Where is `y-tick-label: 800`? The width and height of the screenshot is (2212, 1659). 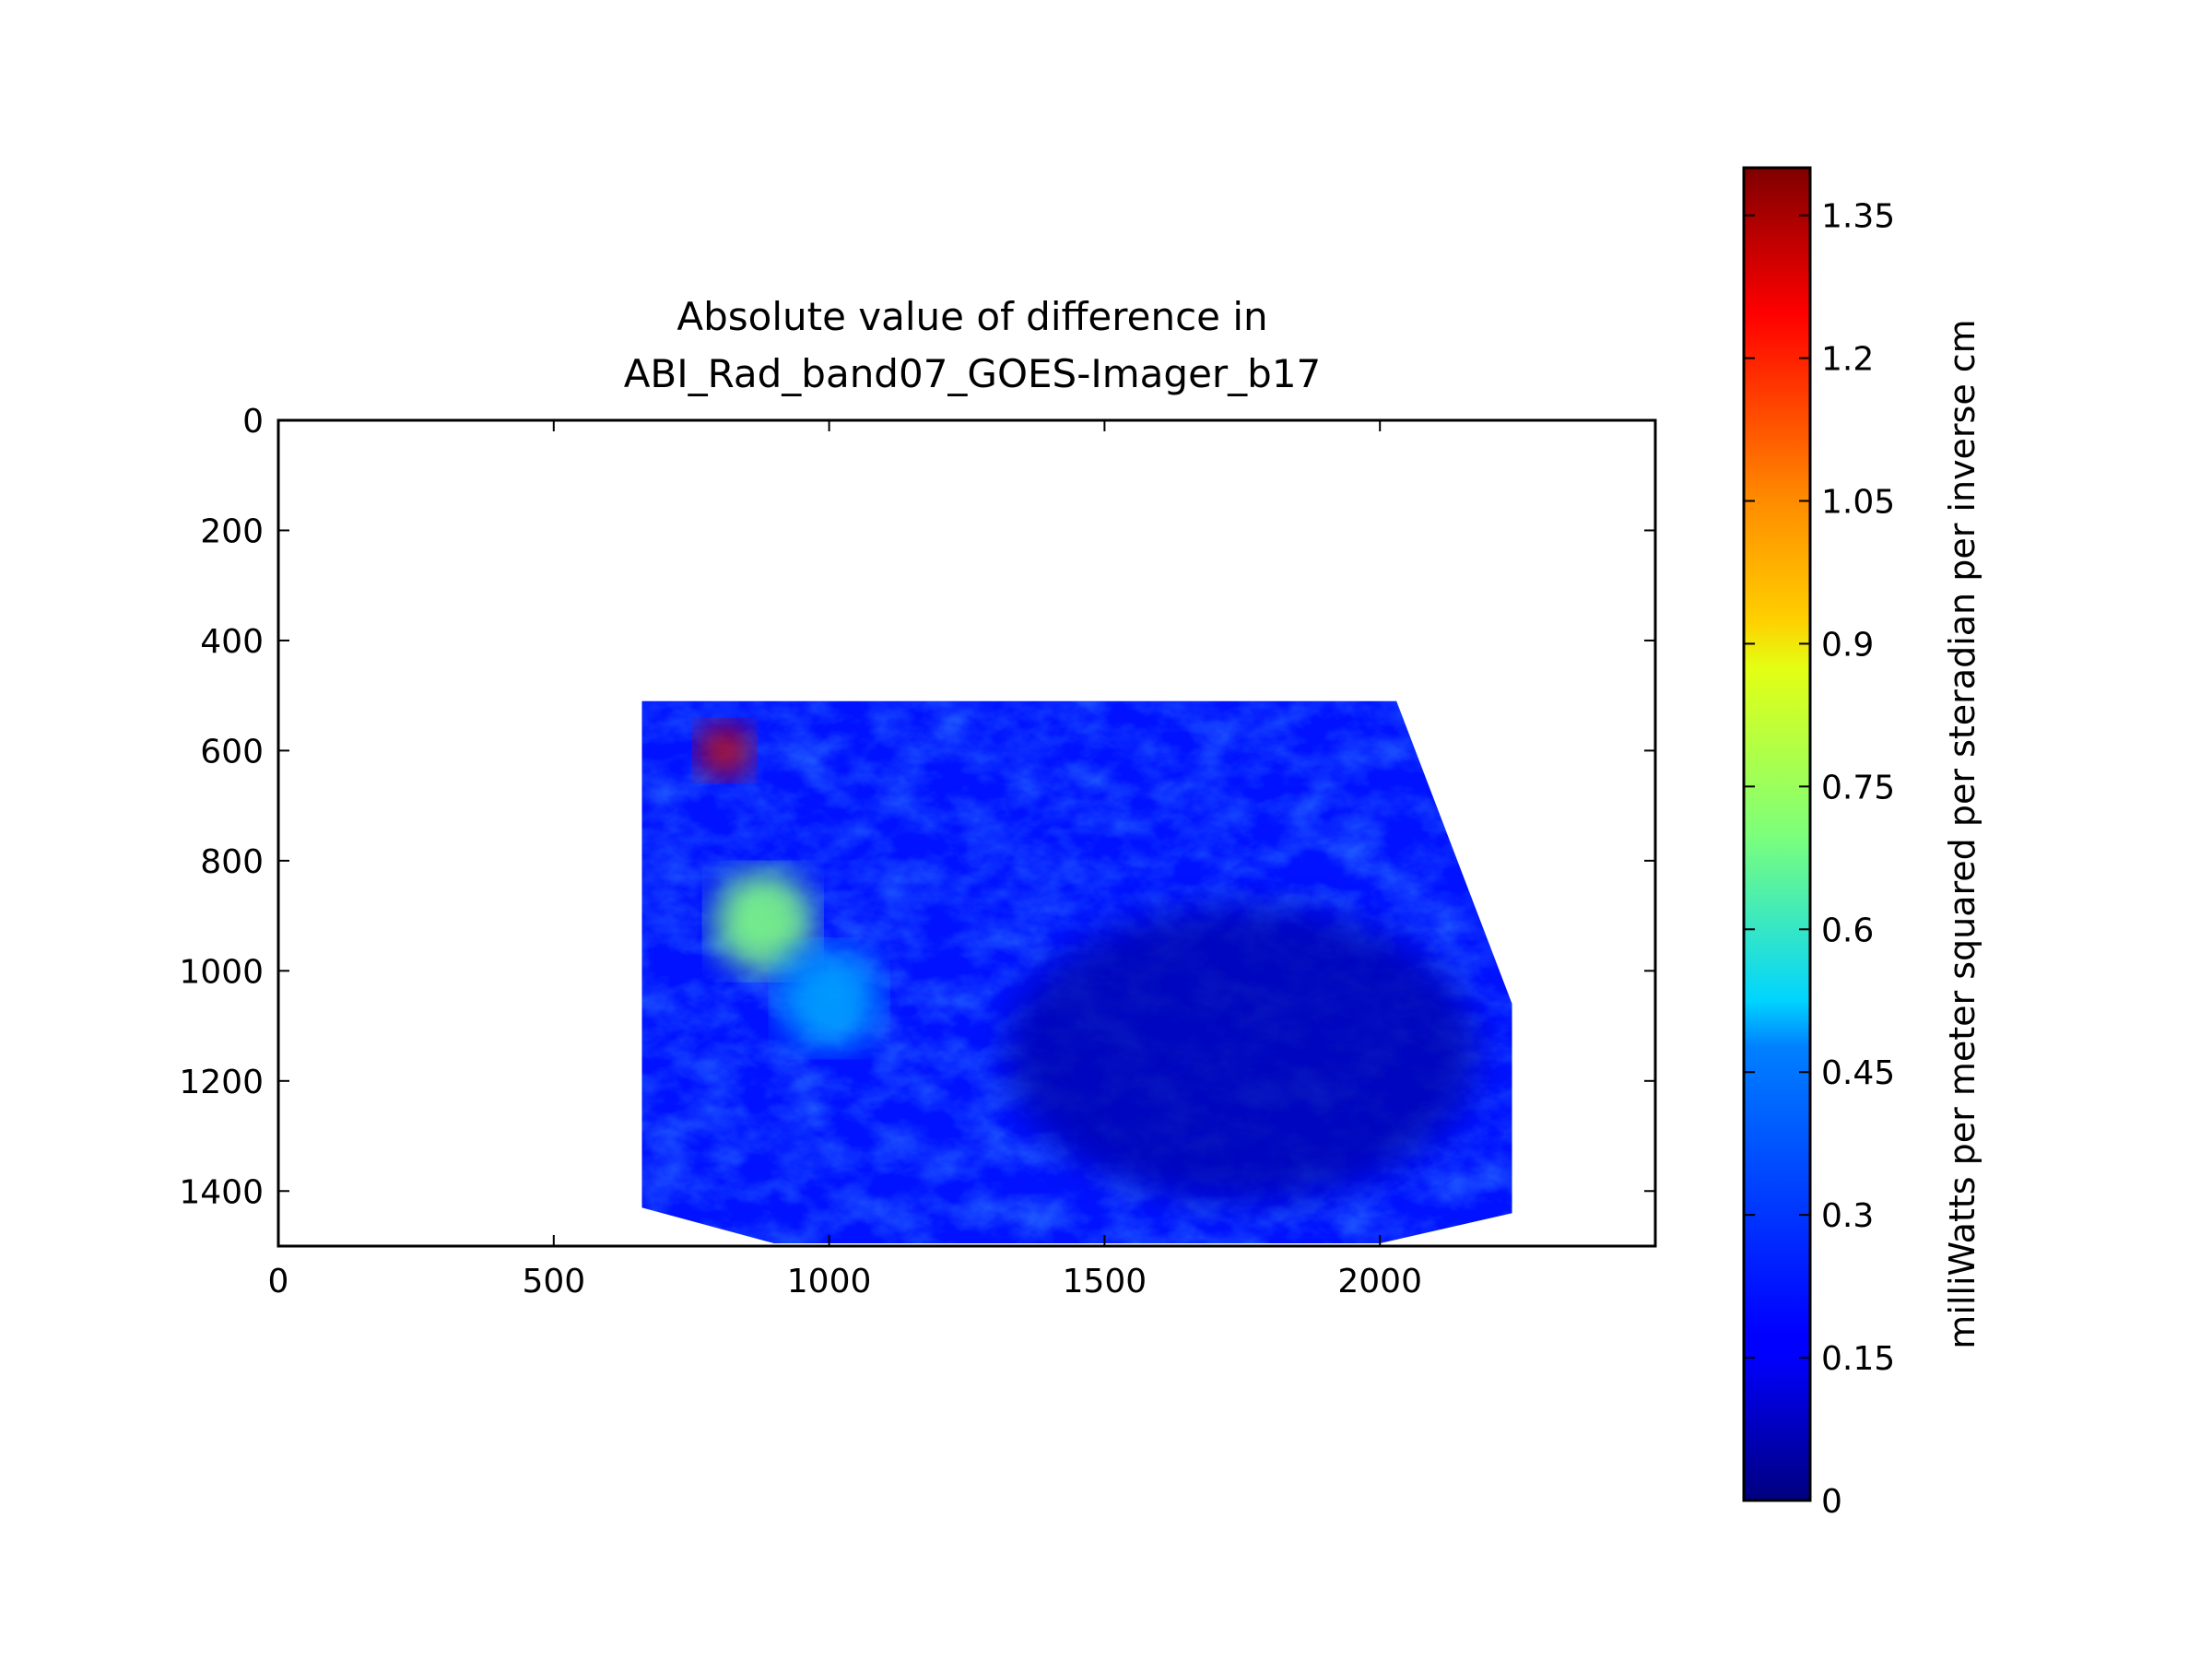 y-tick-label: 800 is located at coordinates (232, 862).